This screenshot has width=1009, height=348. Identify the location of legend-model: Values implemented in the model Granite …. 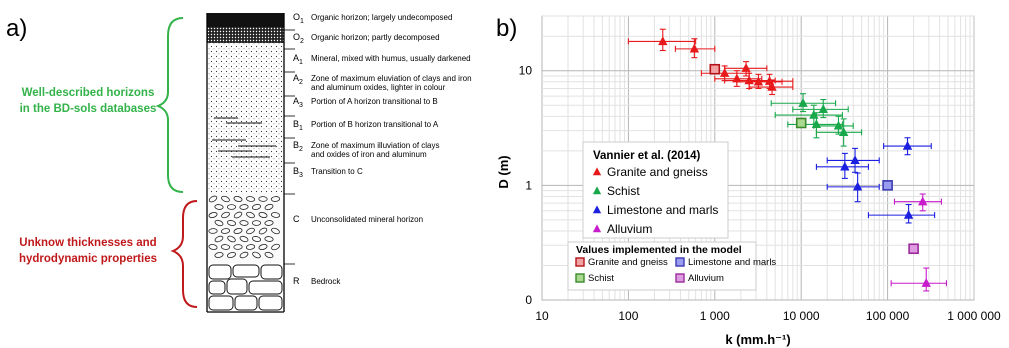
(671, 266).